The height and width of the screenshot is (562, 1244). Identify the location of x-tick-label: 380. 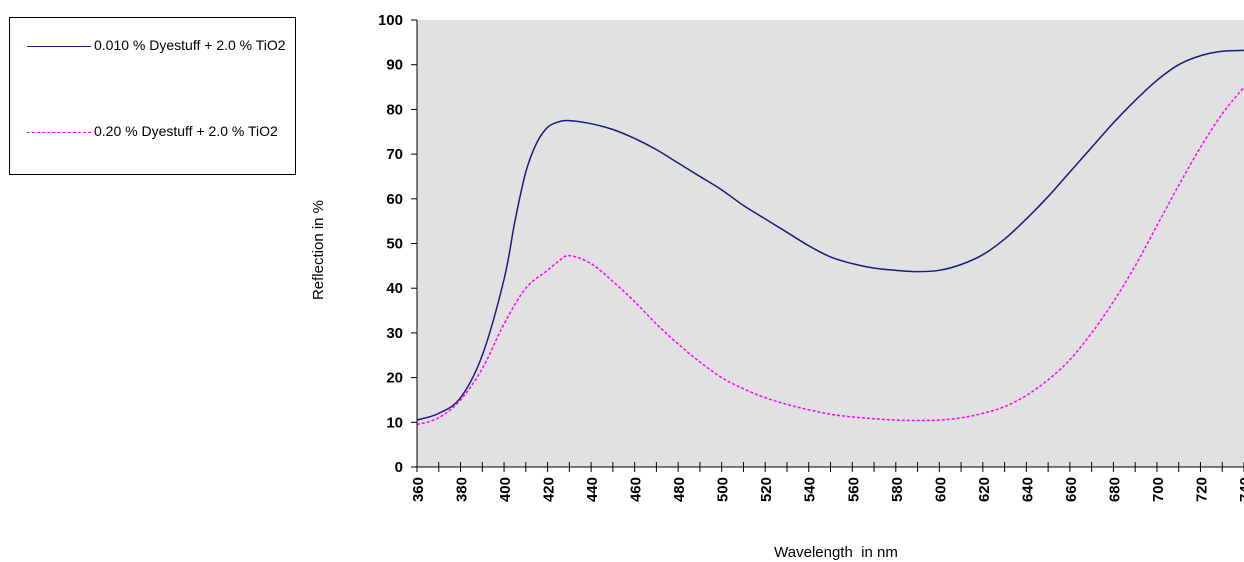
(462, 489).